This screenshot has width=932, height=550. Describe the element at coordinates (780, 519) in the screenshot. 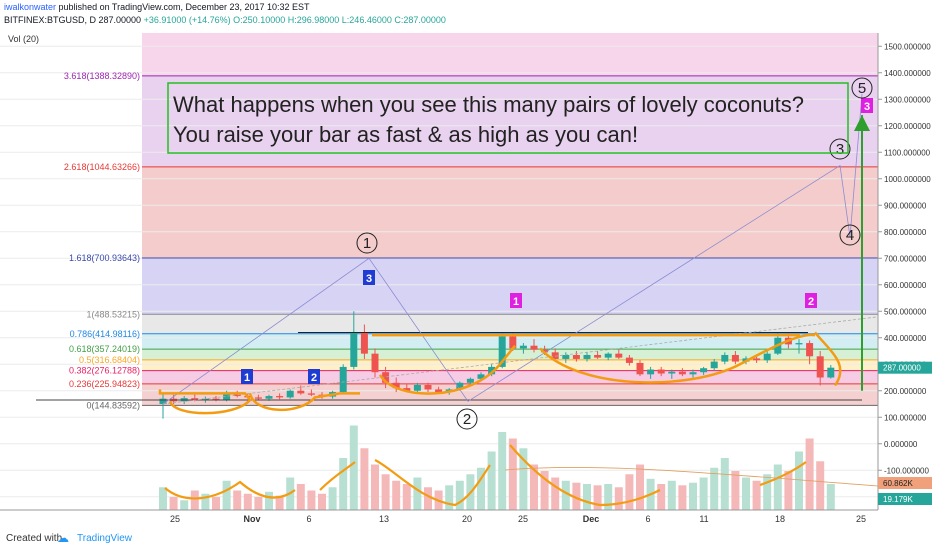

I see `time-tick-label: 18` at that location.